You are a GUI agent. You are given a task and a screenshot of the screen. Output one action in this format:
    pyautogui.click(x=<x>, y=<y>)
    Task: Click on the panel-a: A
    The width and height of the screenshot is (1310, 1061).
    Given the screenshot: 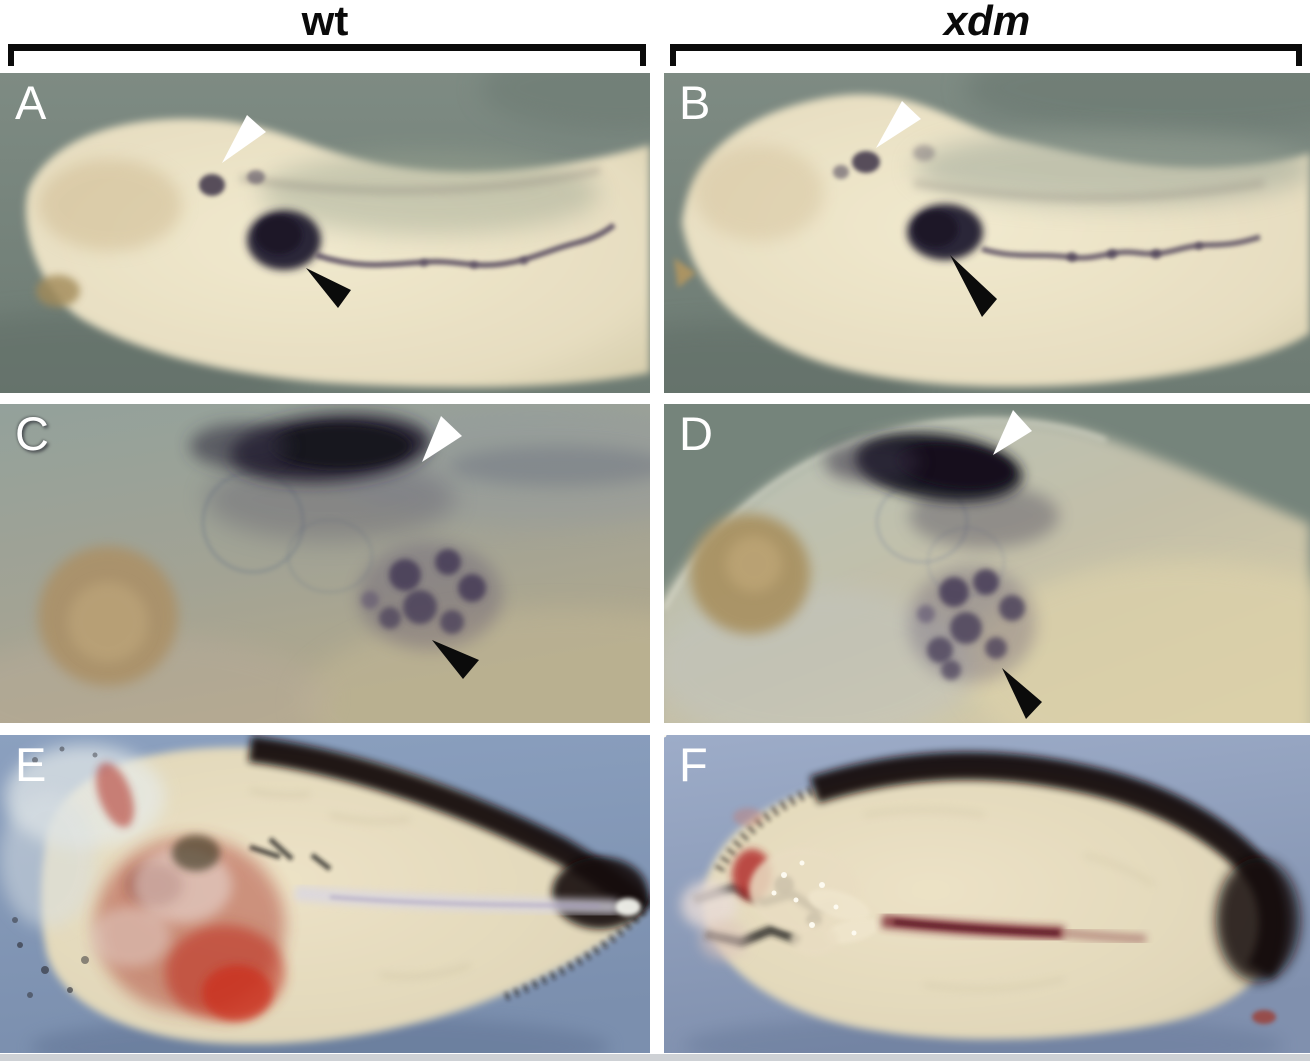 What is the action you would take?
    pyautogui.click(x=325, y=233)
    